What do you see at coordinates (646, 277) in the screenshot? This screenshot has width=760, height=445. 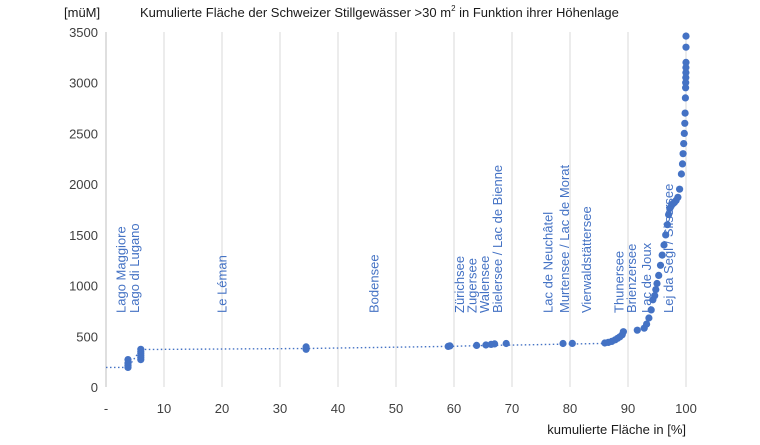 I see `lake-label: Lac de Joux` at bounding box center [646, 277].